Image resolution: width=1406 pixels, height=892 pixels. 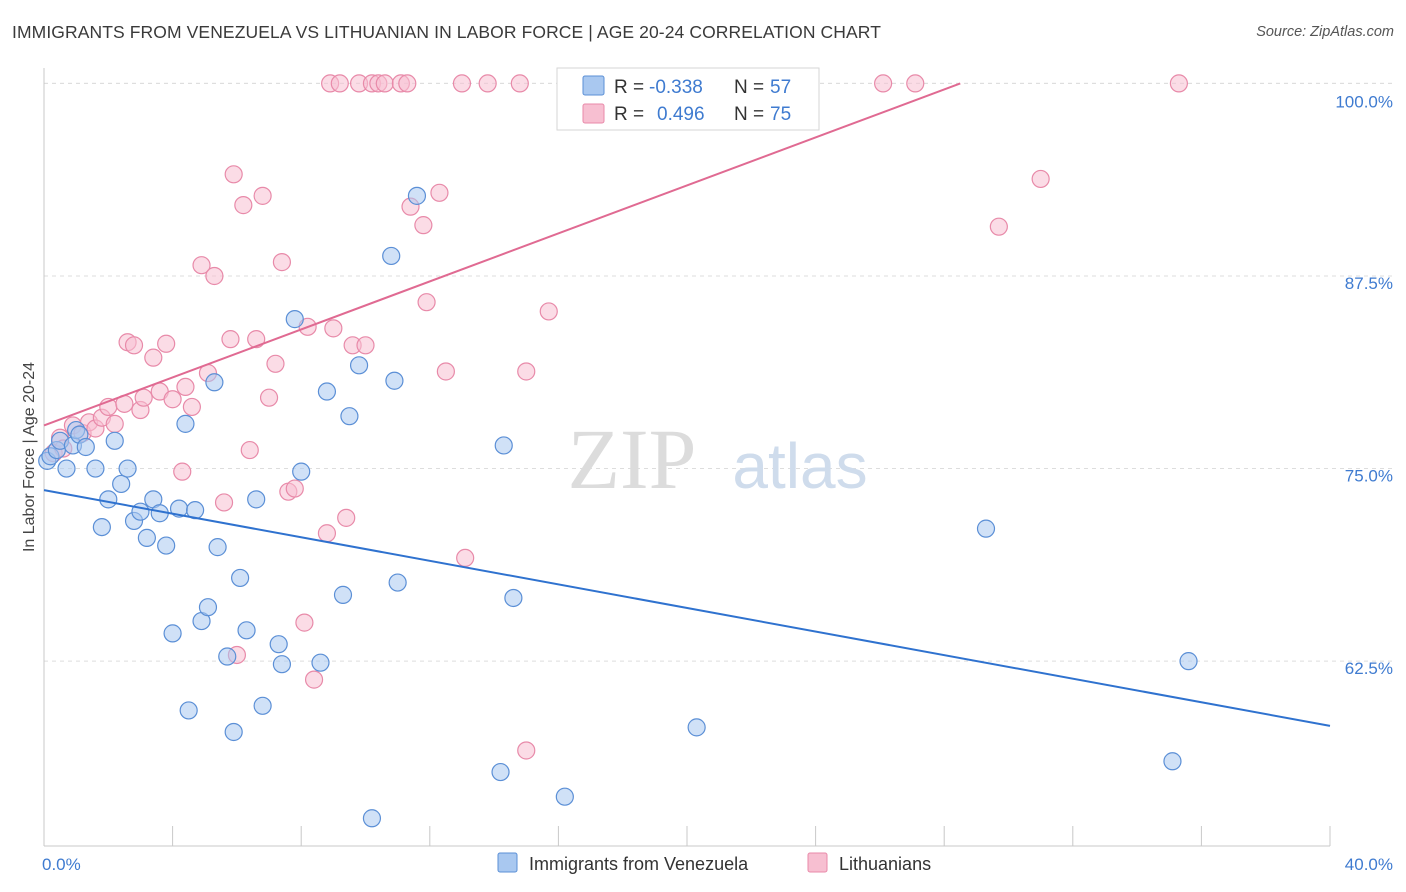 What do you see at coordinates (749, 114) in the screenshot?
I see `legend-n-label-lithuanians: N =` at bounding box center [749, 114].